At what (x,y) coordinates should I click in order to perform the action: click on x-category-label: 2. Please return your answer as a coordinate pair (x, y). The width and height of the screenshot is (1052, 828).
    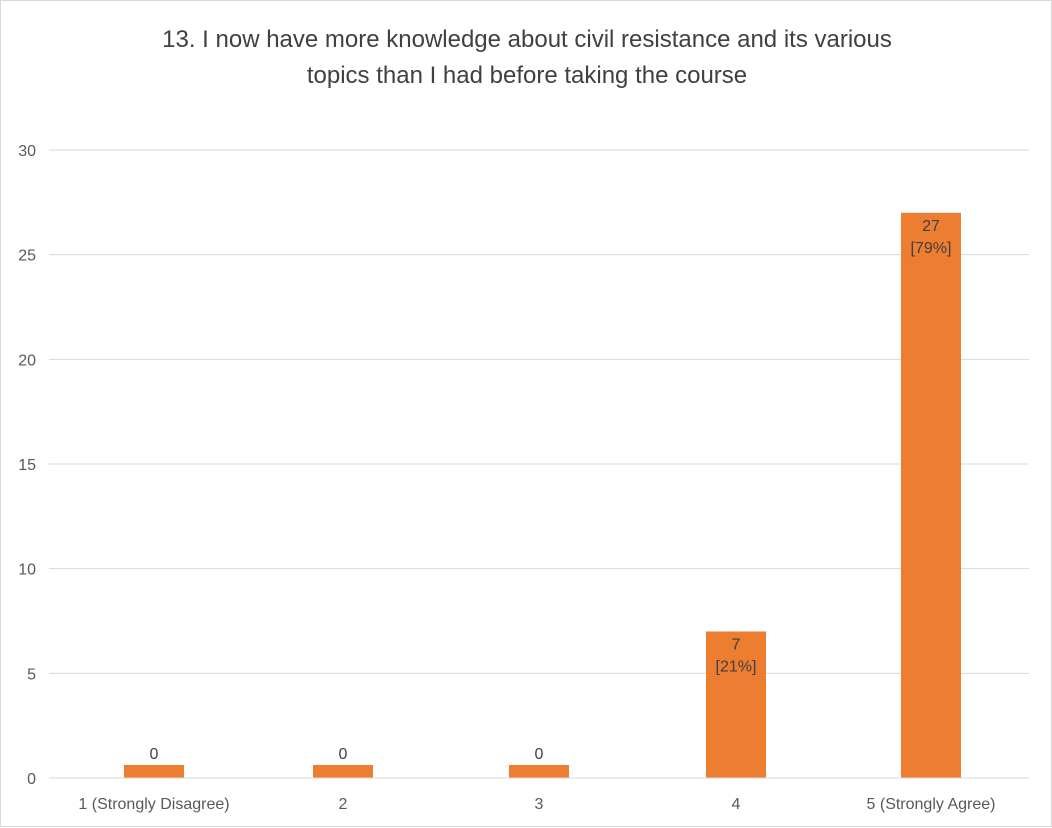
    Looking at the image, I should click on (343, 804).